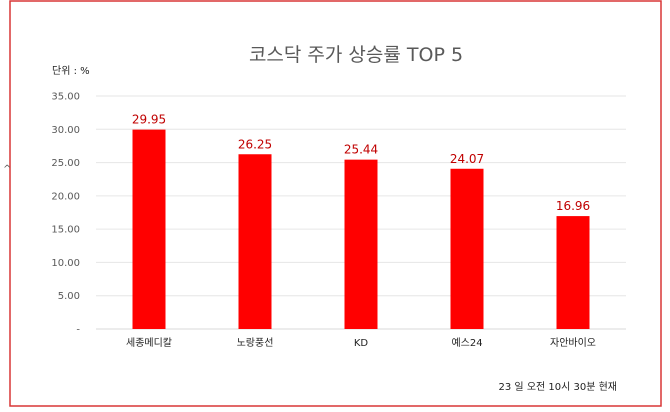 Image resolution: width=670 pixels, height=412 pixels. What do you see at coordinates (149, 342) in the screenshot?
I see `category-label: 세종메디칼` at bounding box center [149, 342].